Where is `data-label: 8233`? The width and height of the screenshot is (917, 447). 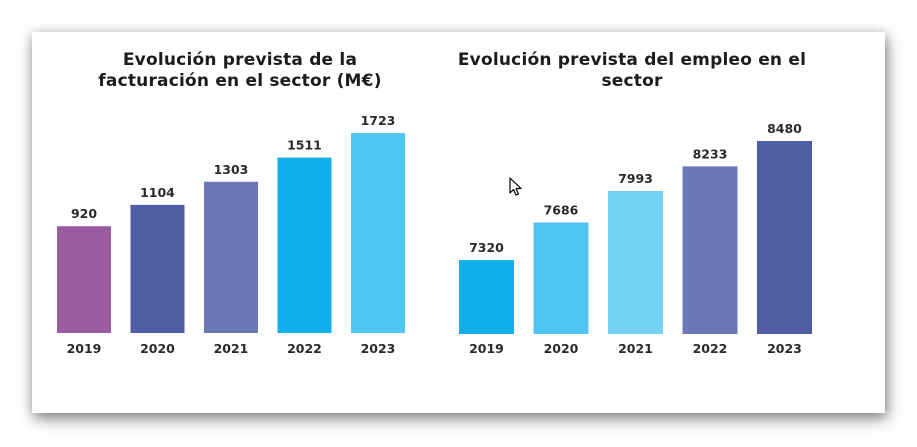
data-label: 8233 is located at coordinates (710, 153).